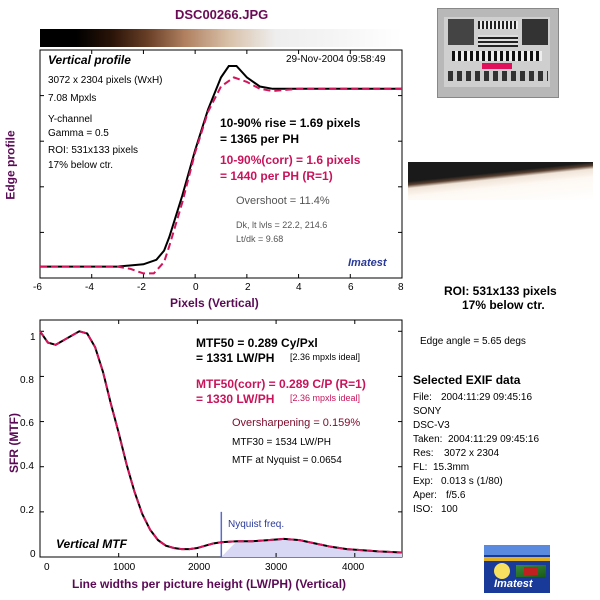  I want to click on mtf50-text: MTF50 = 0.289 Cy/Pxl, so click(257, 343).